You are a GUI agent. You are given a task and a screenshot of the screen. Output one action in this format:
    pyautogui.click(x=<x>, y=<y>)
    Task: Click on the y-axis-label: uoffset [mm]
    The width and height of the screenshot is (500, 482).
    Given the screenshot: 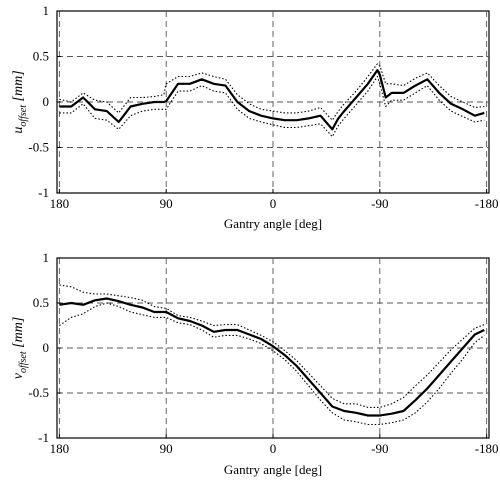 What is the action you would take?
    pyautogui.click(x=20, y=101)
    